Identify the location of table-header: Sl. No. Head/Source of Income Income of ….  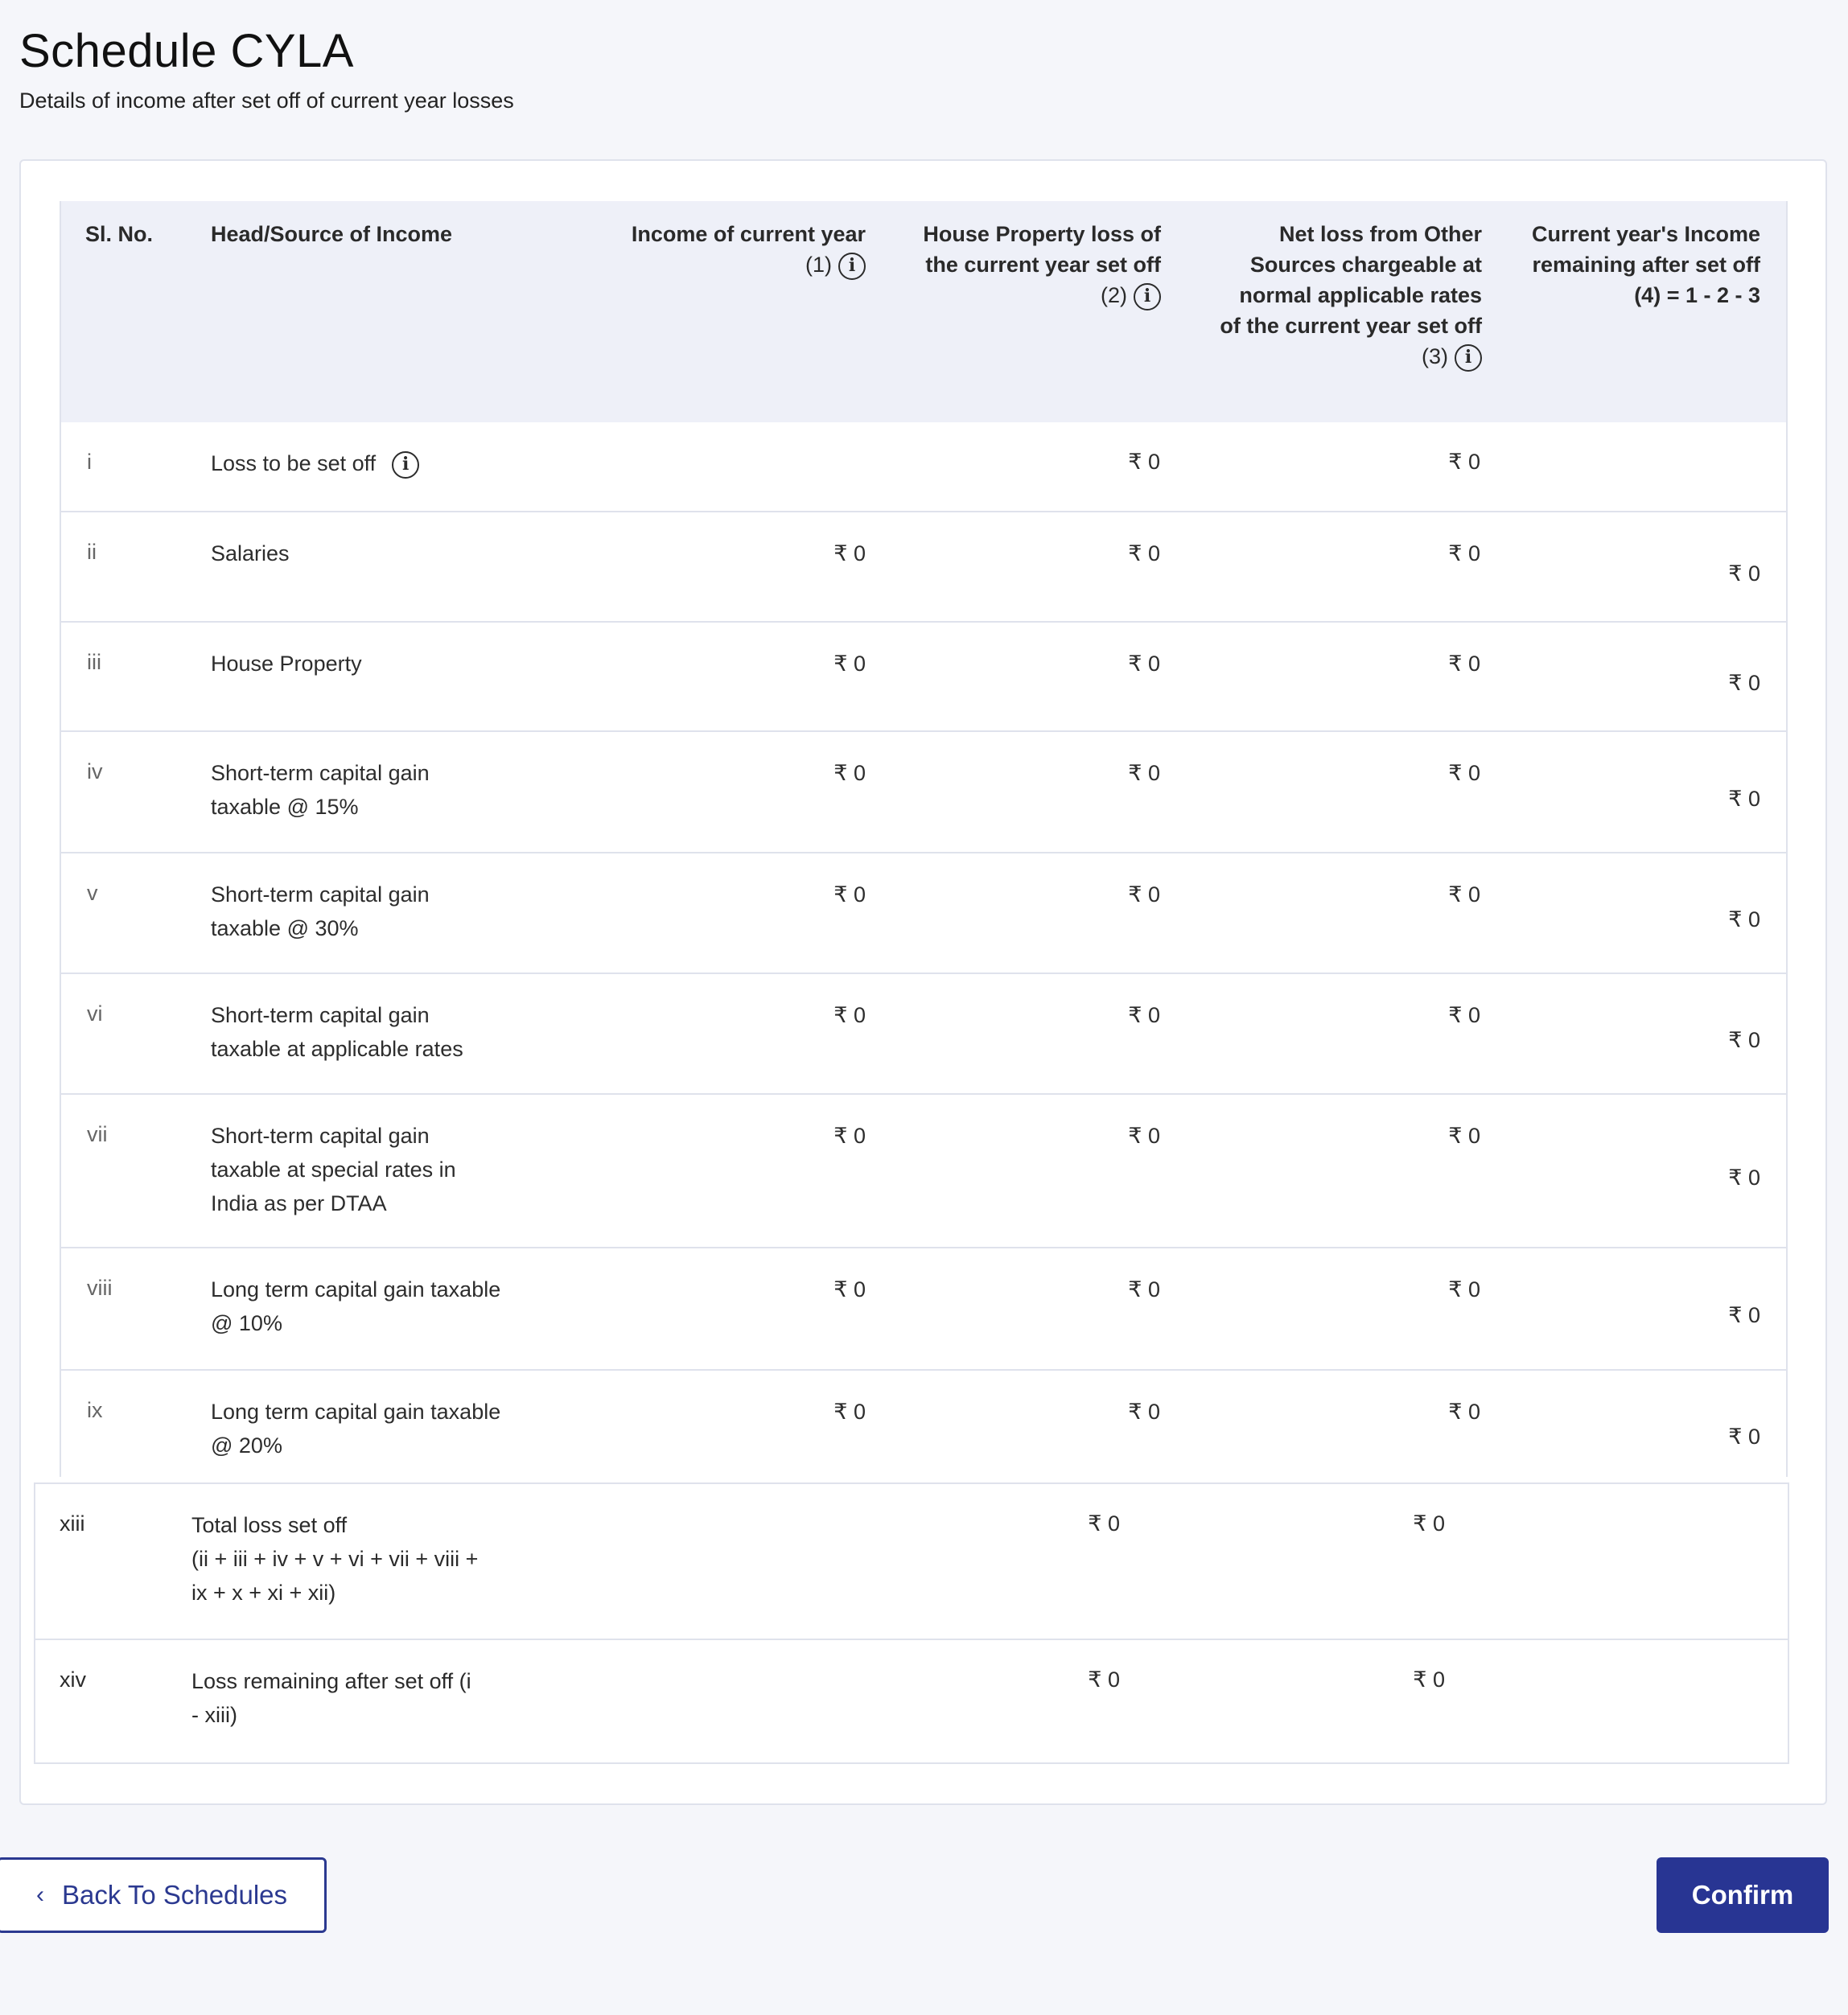
(923, 311).